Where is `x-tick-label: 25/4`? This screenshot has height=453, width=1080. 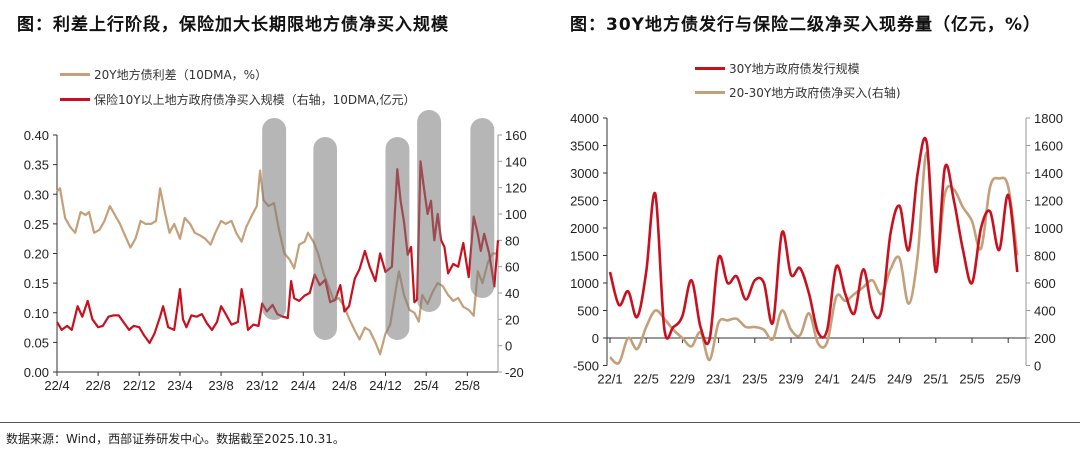
x-tick-label: 25/4 is located at coordinates (426, 385).